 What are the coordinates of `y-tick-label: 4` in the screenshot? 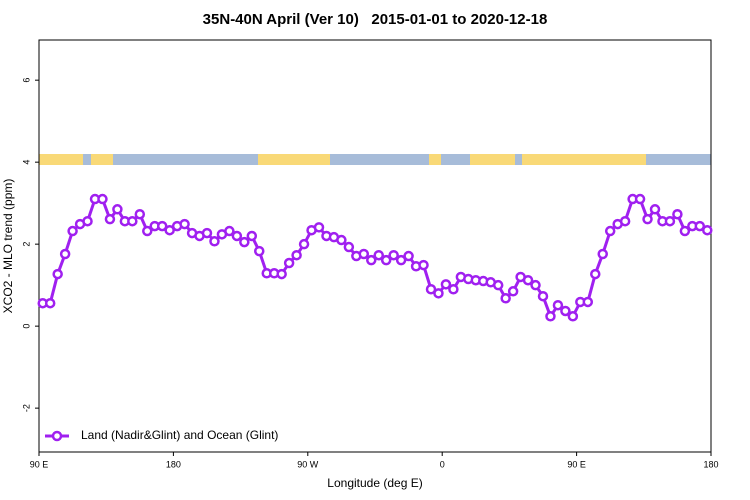 It's located at (26, 162).